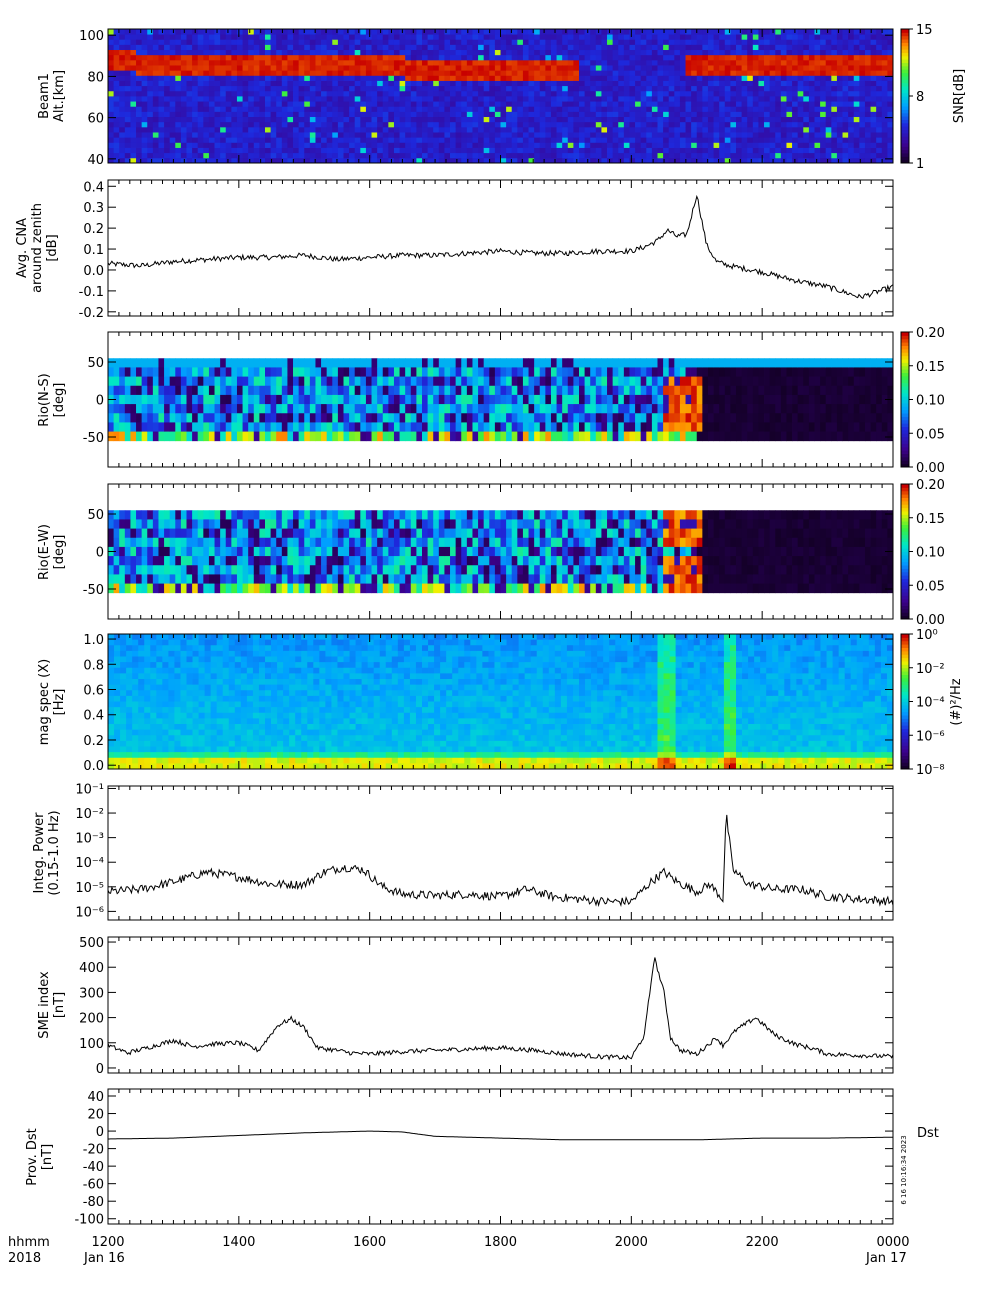  Describe the element at coordinates (95, 160) in the screenshot. I see `y-tick-label: 40` at that location.